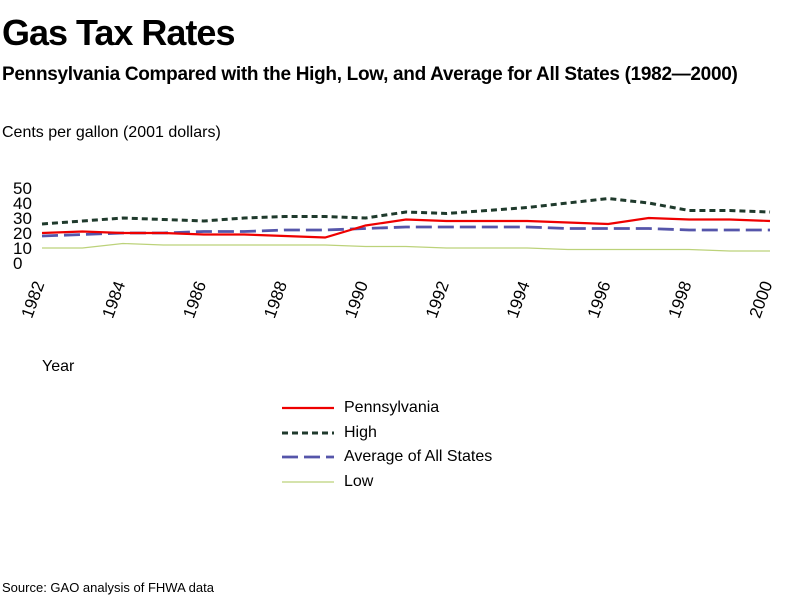  What do you see at coordinates (194, 300) in the screenshot?
I see `x-tick-label: 1986` at bounding box center [194, 300].